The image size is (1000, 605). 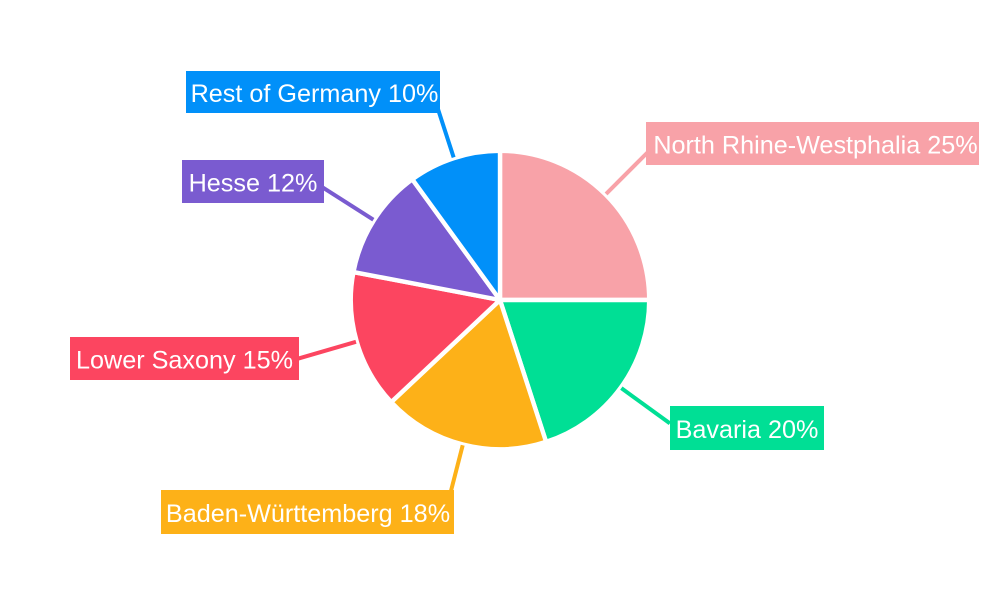 I want to click on svg-text: Rest of Germany 10%, so click(x=315, y=94).